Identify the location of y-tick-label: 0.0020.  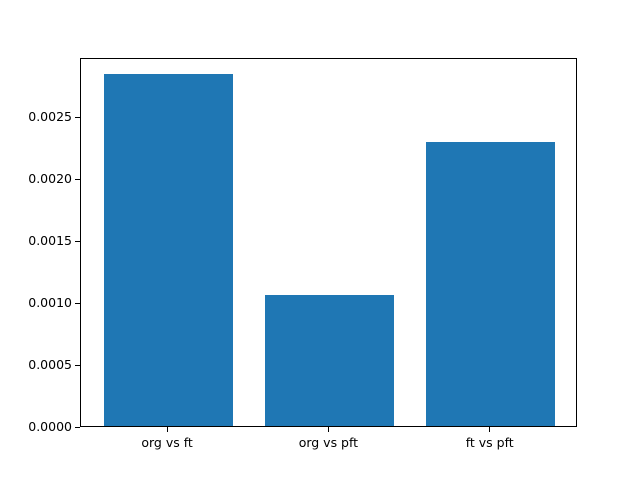
(50, 179).